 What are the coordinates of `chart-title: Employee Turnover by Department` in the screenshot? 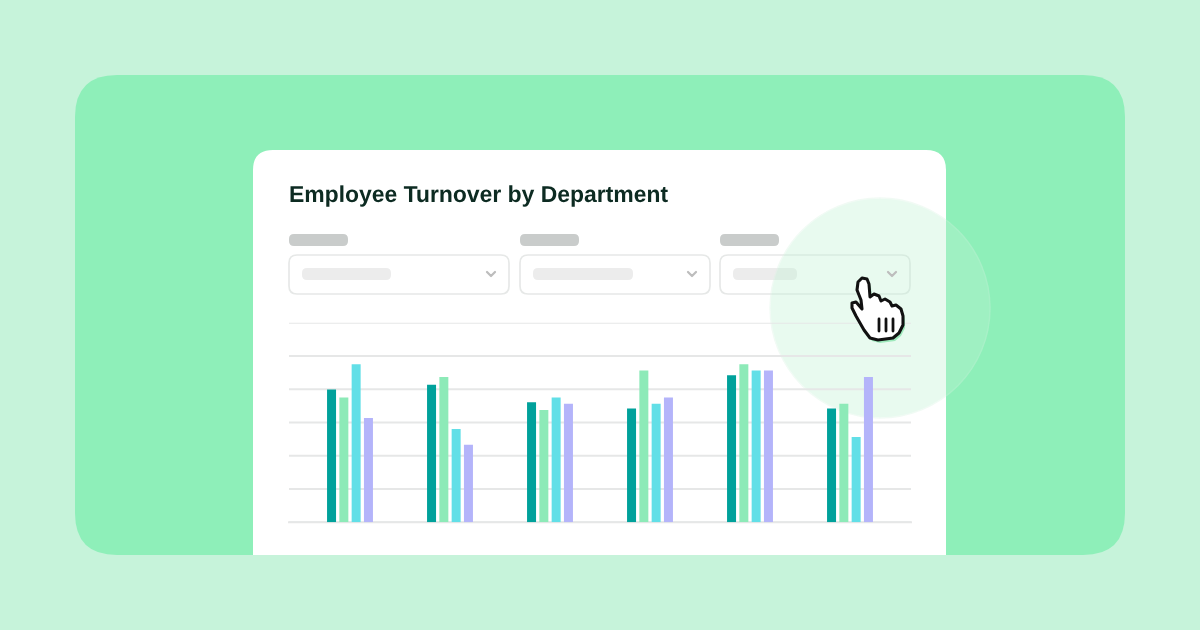 It's located at (479, 196).